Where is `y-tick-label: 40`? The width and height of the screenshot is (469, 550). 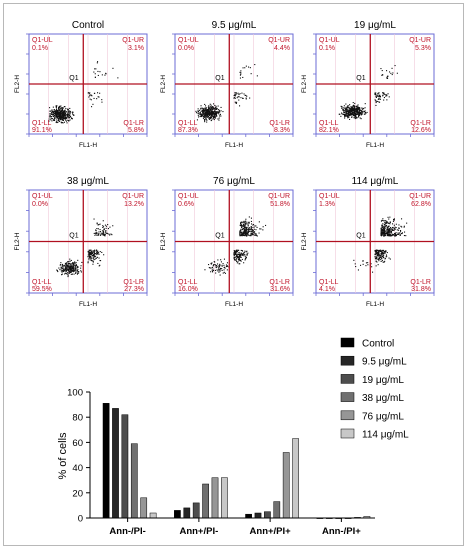
y-tick-label: 40 is located at coordinates (77, 468).